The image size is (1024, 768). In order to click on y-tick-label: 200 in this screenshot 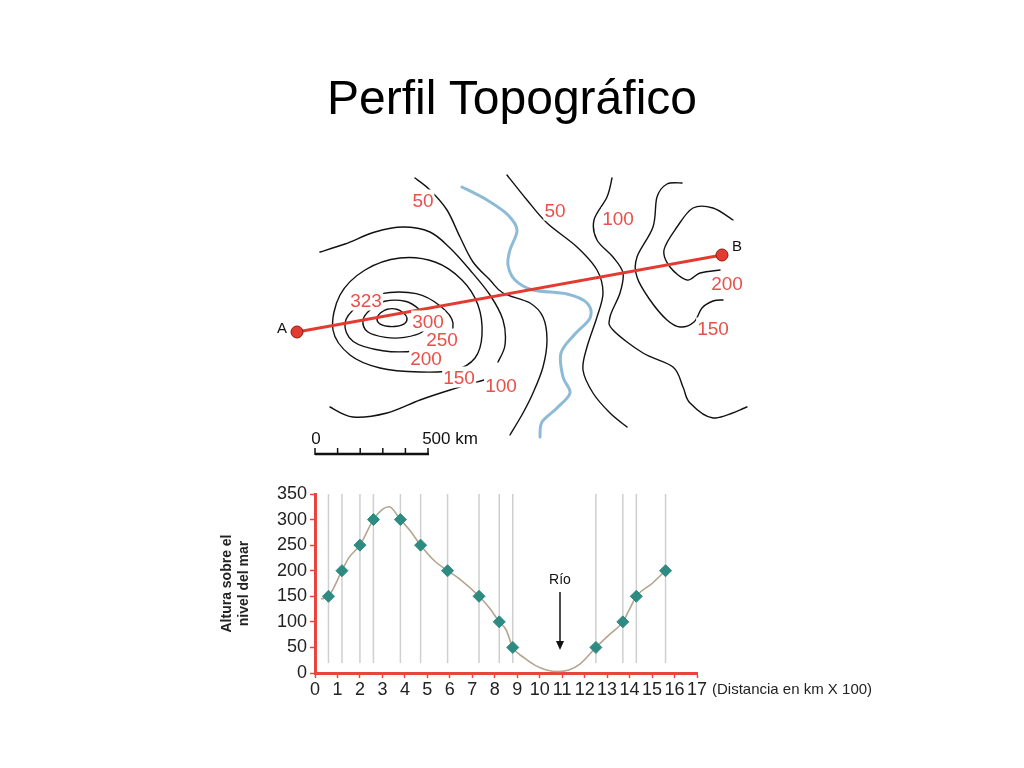, I will do `click(291, 569)`.